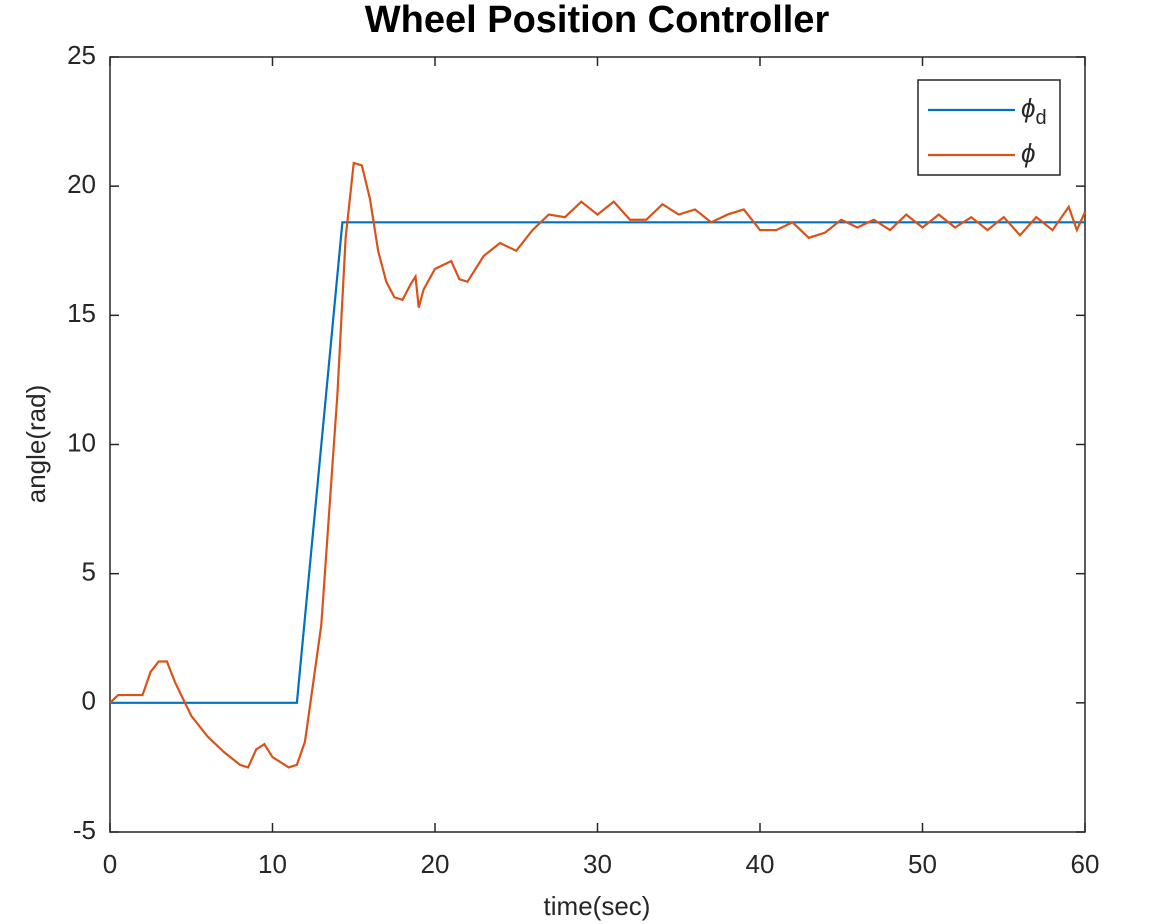 The height and width of the screenshot is (924, 1155). I want to click on x-axis-label: time(sec), so click(597, 906).